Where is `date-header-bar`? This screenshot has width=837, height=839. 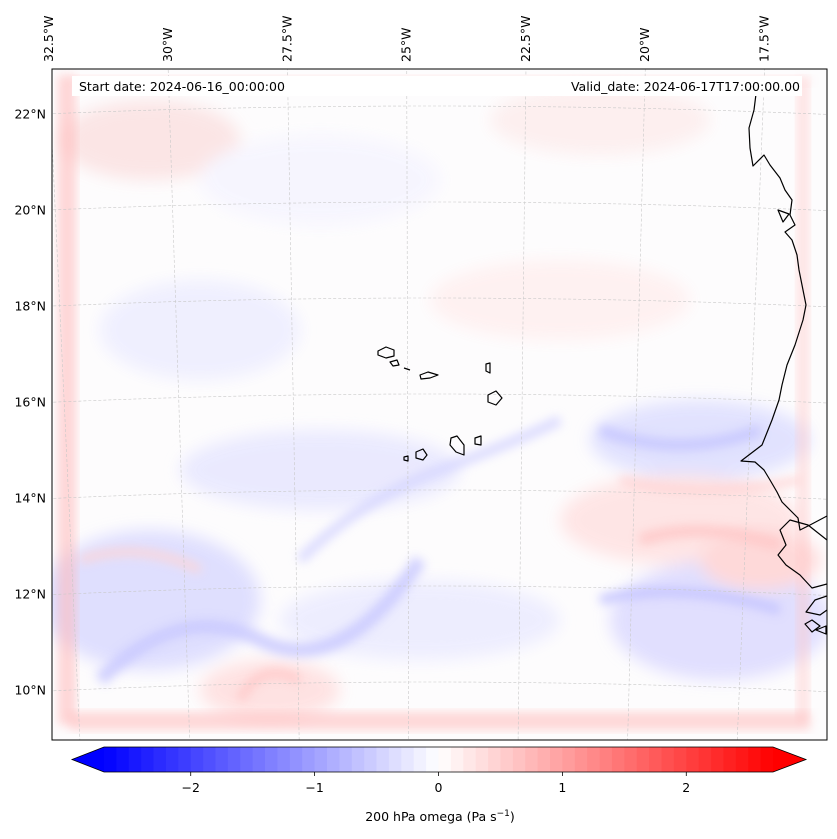
date-header-bar is located at coordinates (437, 86).